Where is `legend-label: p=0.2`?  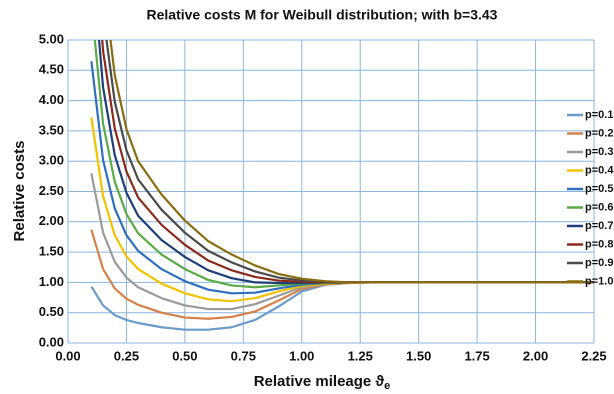 legend-label: p=0.2 is located at coordinates (599, 133).